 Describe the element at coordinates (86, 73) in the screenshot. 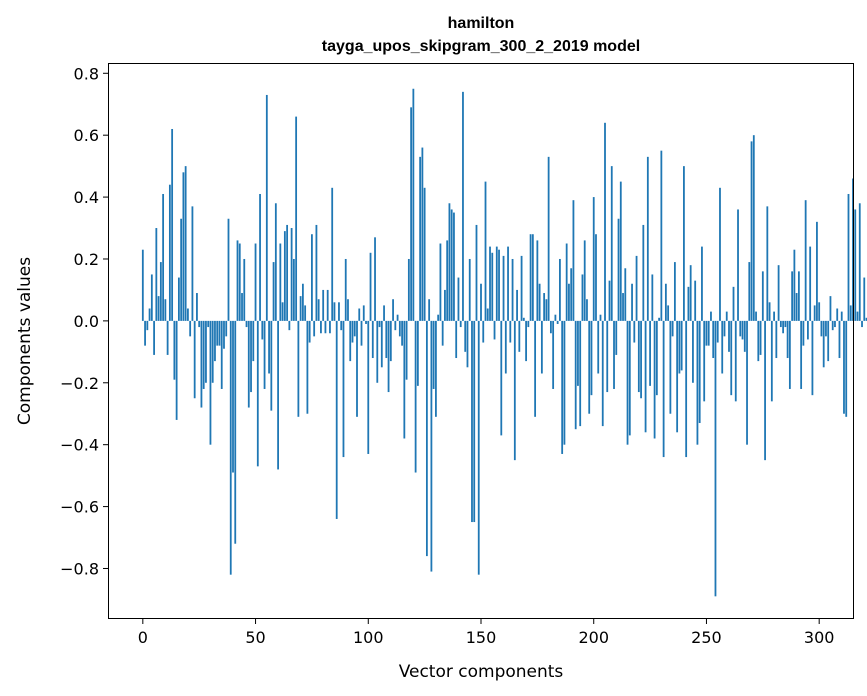

I see `y-tick-label: 0.8` at that location.